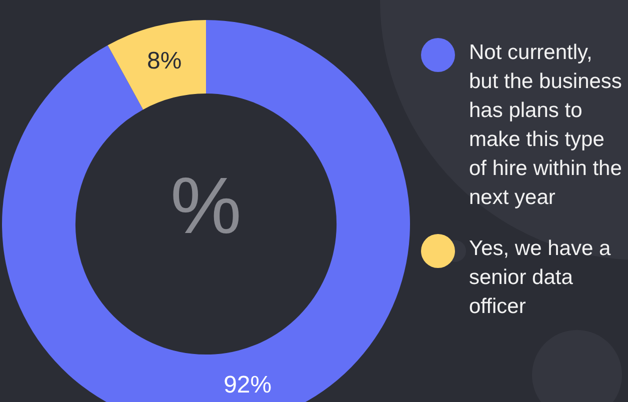 This screenshot has width=628, height=402. I want to click on data-label: 92%, so click(248, 385).